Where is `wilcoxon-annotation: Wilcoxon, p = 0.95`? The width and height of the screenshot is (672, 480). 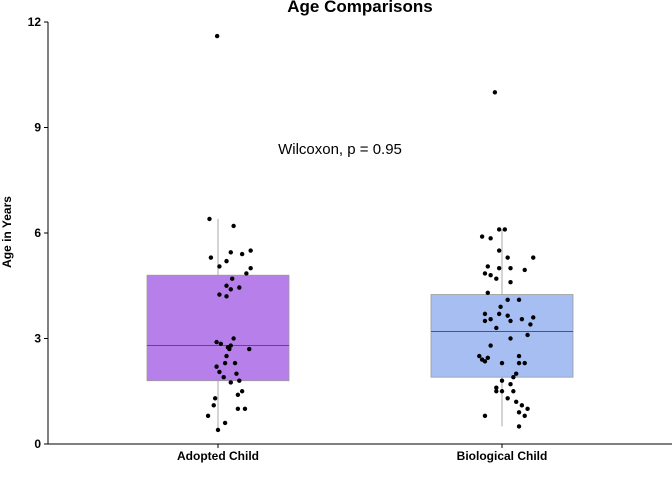 wilcoxon-annotation: Wilcoxon, p = 0.95 is located at coordinates (340, 149).